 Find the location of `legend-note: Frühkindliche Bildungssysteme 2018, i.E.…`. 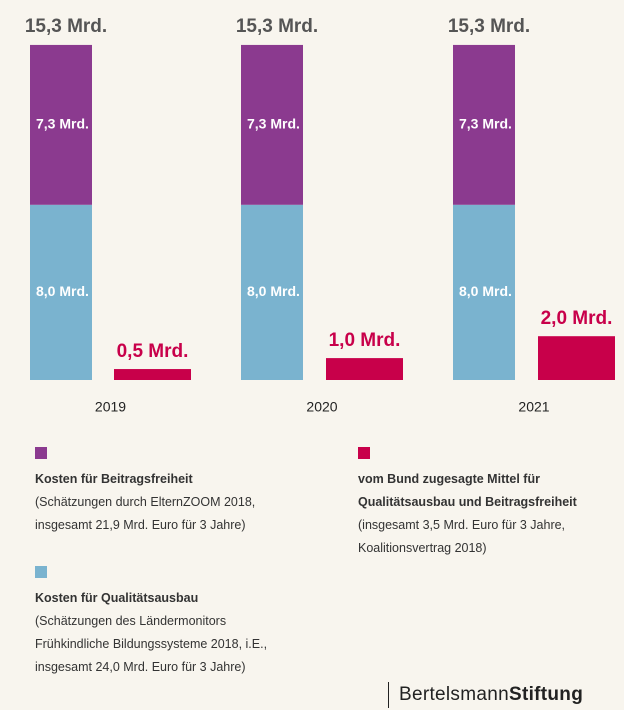

legend-note: Frühkindliche Bildungssysteme 2018, i.E.… is located at coordinates (151, 644).